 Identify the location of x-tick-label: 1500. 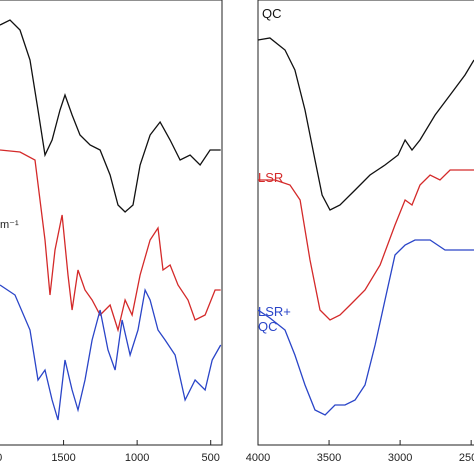
(63, 458).